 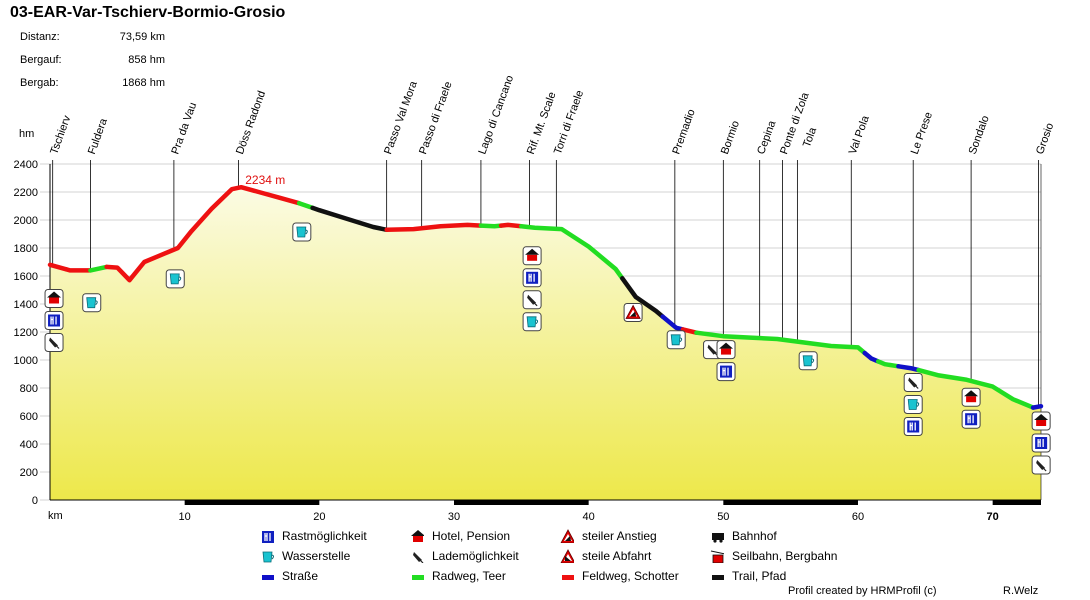 I want to click on cable-icon, so click(x=717, y=556).